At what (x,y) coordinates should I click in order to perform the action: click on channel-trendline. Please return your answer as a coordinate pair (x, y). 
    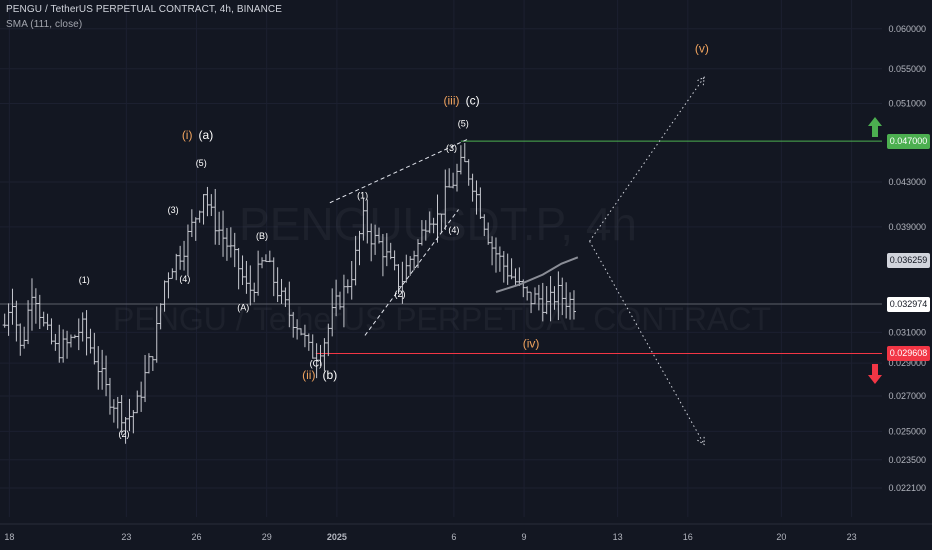
    Looking at the image, I should click on (411, 272).